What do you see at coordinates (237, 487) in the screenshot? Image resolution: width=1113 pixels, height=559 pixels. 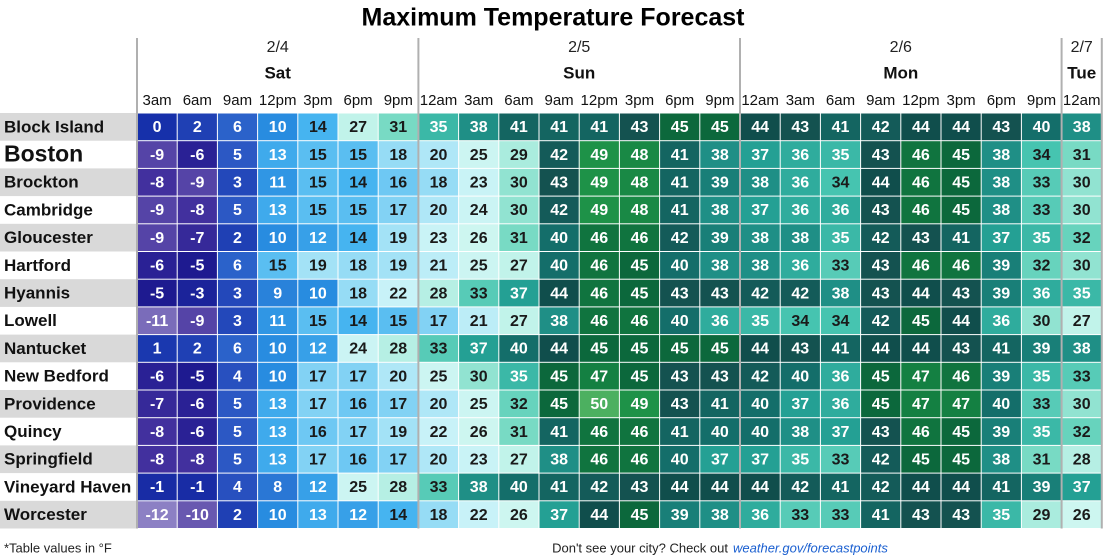 I see `temp-value: 4` at bounding box center [237, 487].